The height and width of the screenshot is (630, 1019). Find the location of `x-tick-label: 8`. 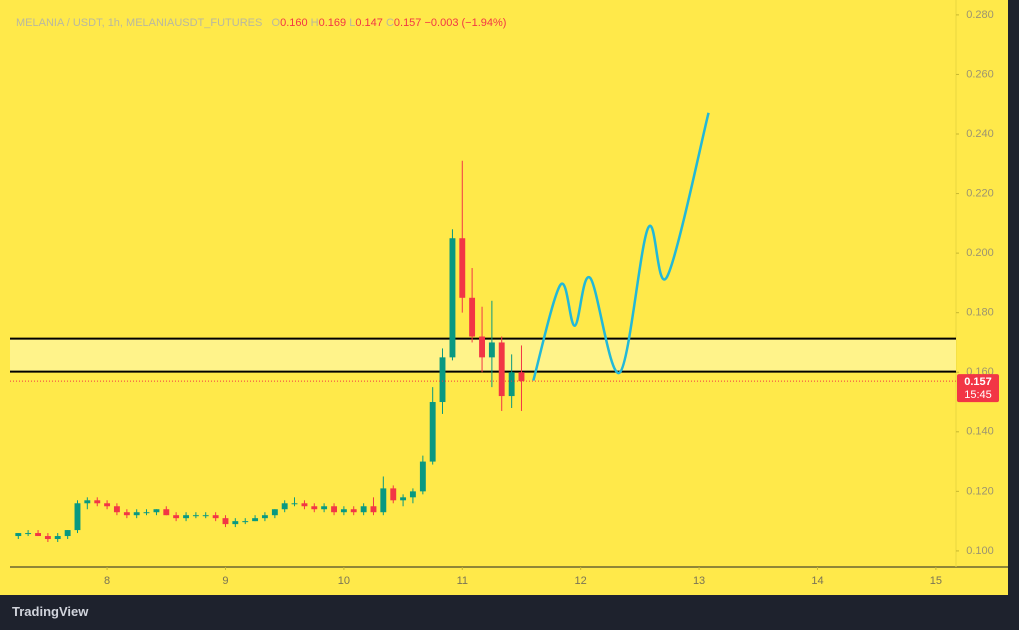

x-tick-label: 8 is located at coordinates (107, 581).